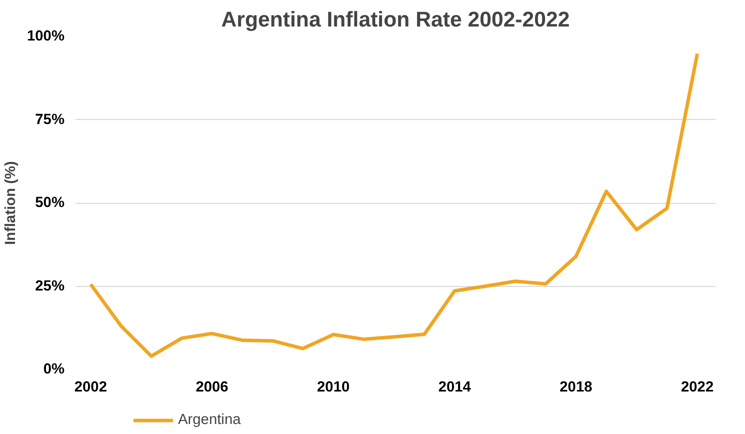 This screenshot has height=434, width=745. Describe the element at coordinates (50, 120) in the screenshot. I see `y-tick-label: 75%` at that location.